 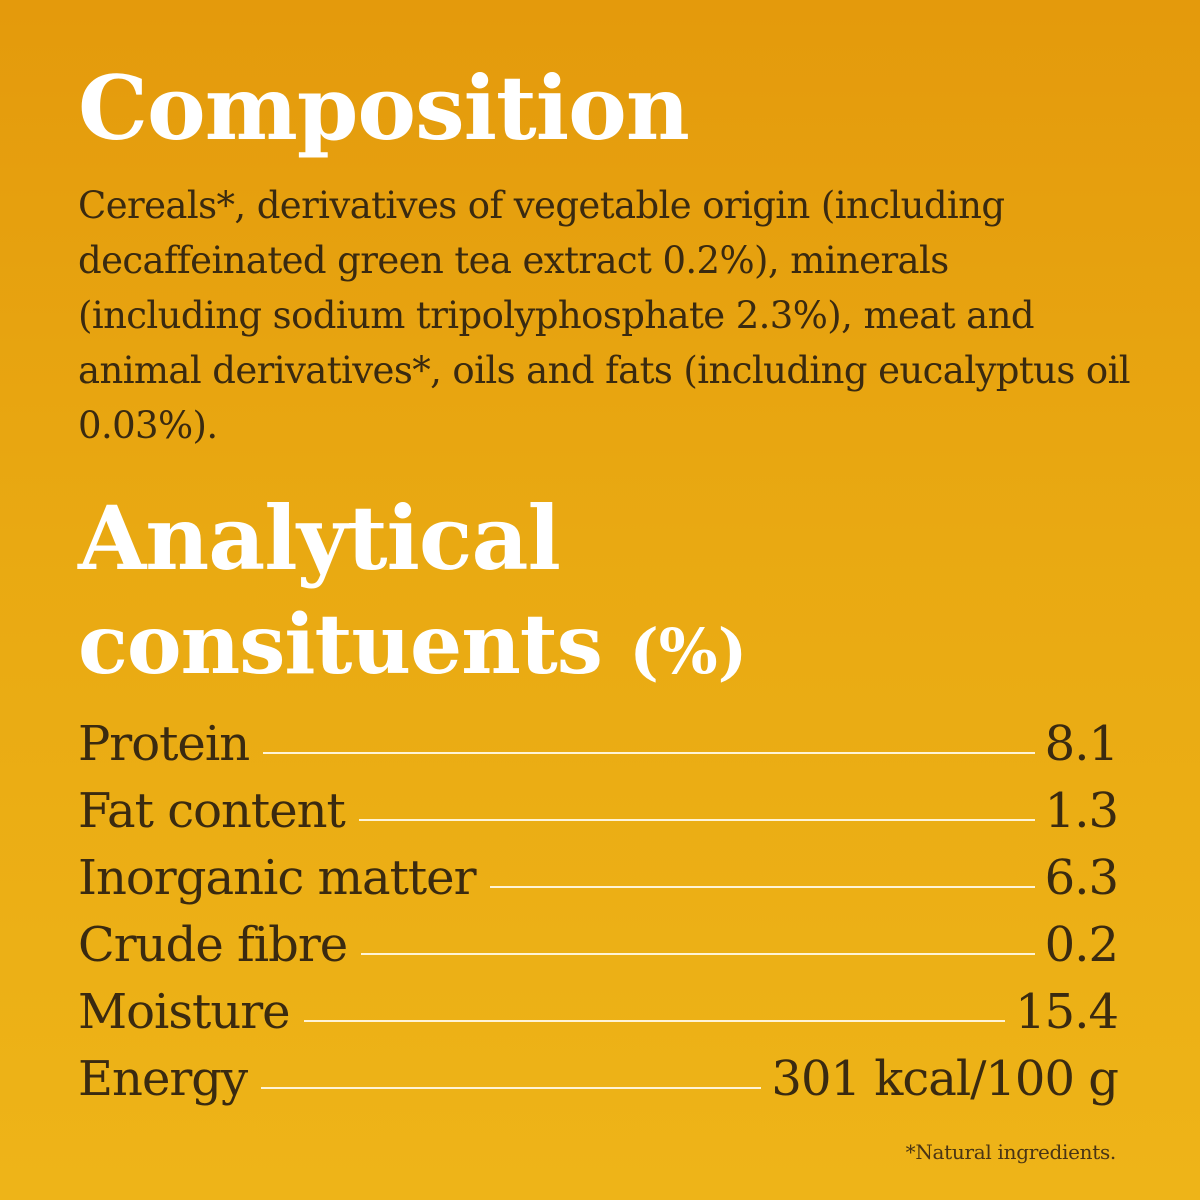 I want to click on constituents-unit: (%), so click(x=688, y=651).